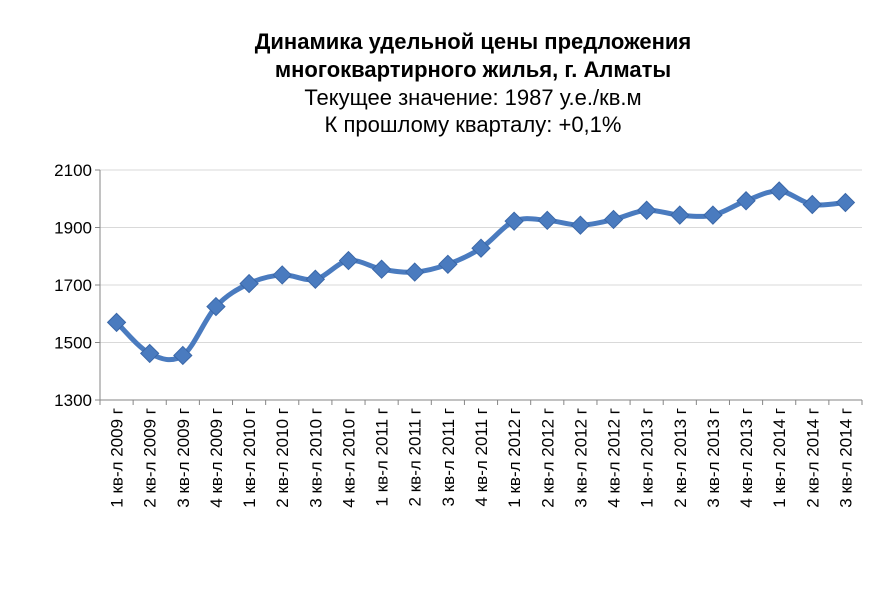 The width and height of the screenshot is (886, 591). Describe the element at coordinates (647, 458) in the screenshot. I see `x-tick-label: 1 кв-л 2013 г` at that location.